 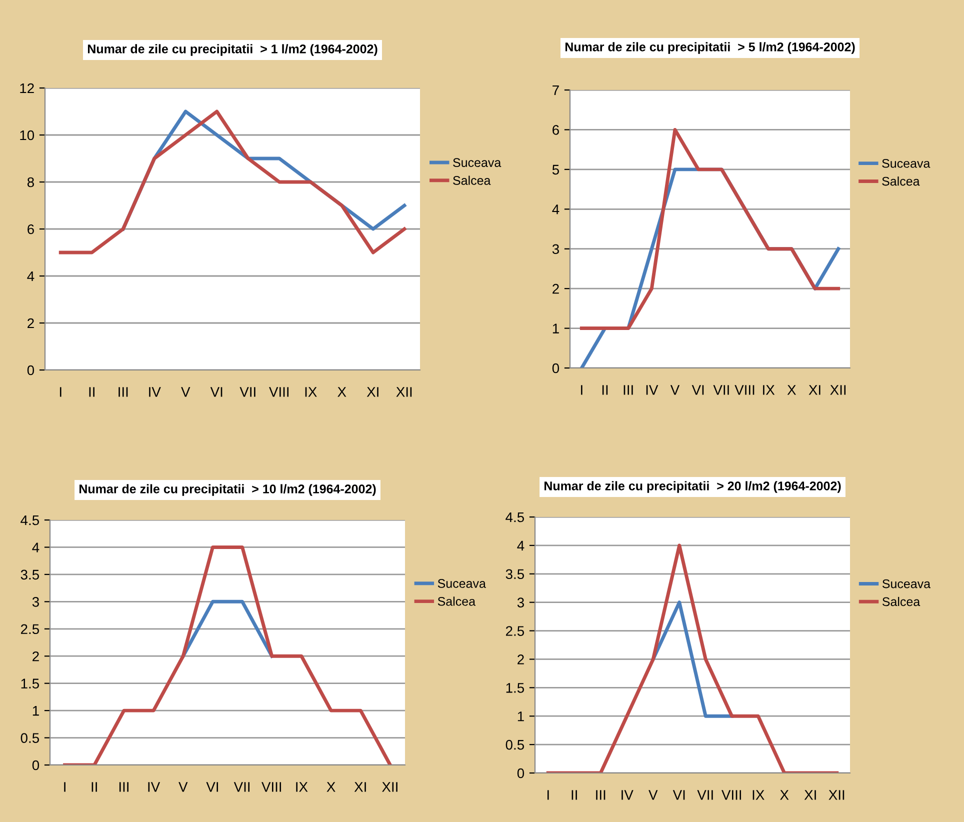 I want to click on y-tick-label: 5, so click(x=555, y=169).